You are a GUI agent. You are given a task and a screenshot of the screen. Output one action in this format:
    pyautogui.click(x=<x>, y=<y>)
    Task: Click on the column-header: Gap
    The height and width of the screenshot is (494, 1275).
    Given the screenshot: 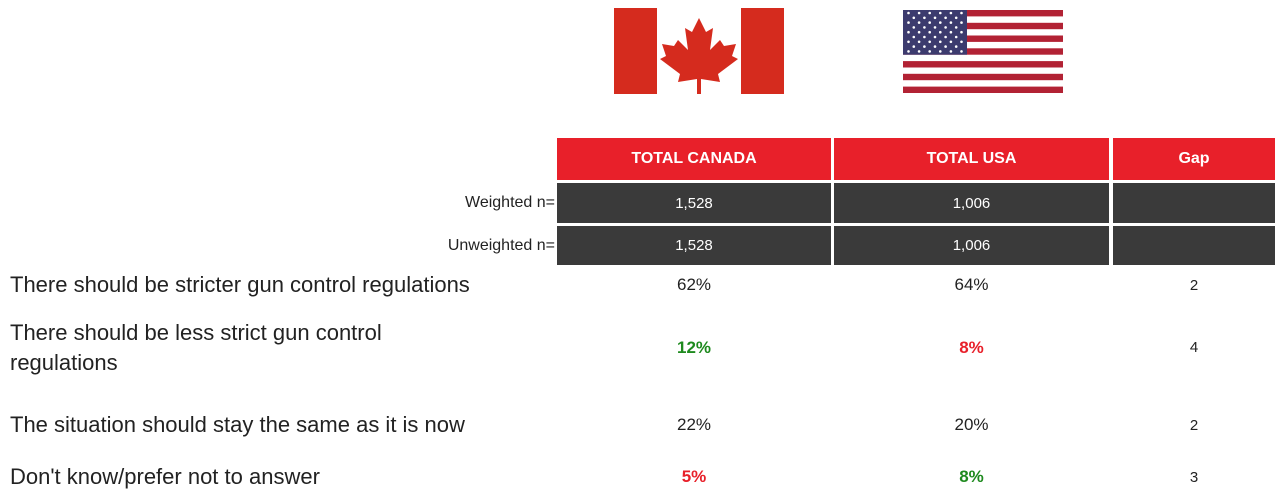 What is the action you would take?
    pyautogui.click(x=1194, y=159)
    